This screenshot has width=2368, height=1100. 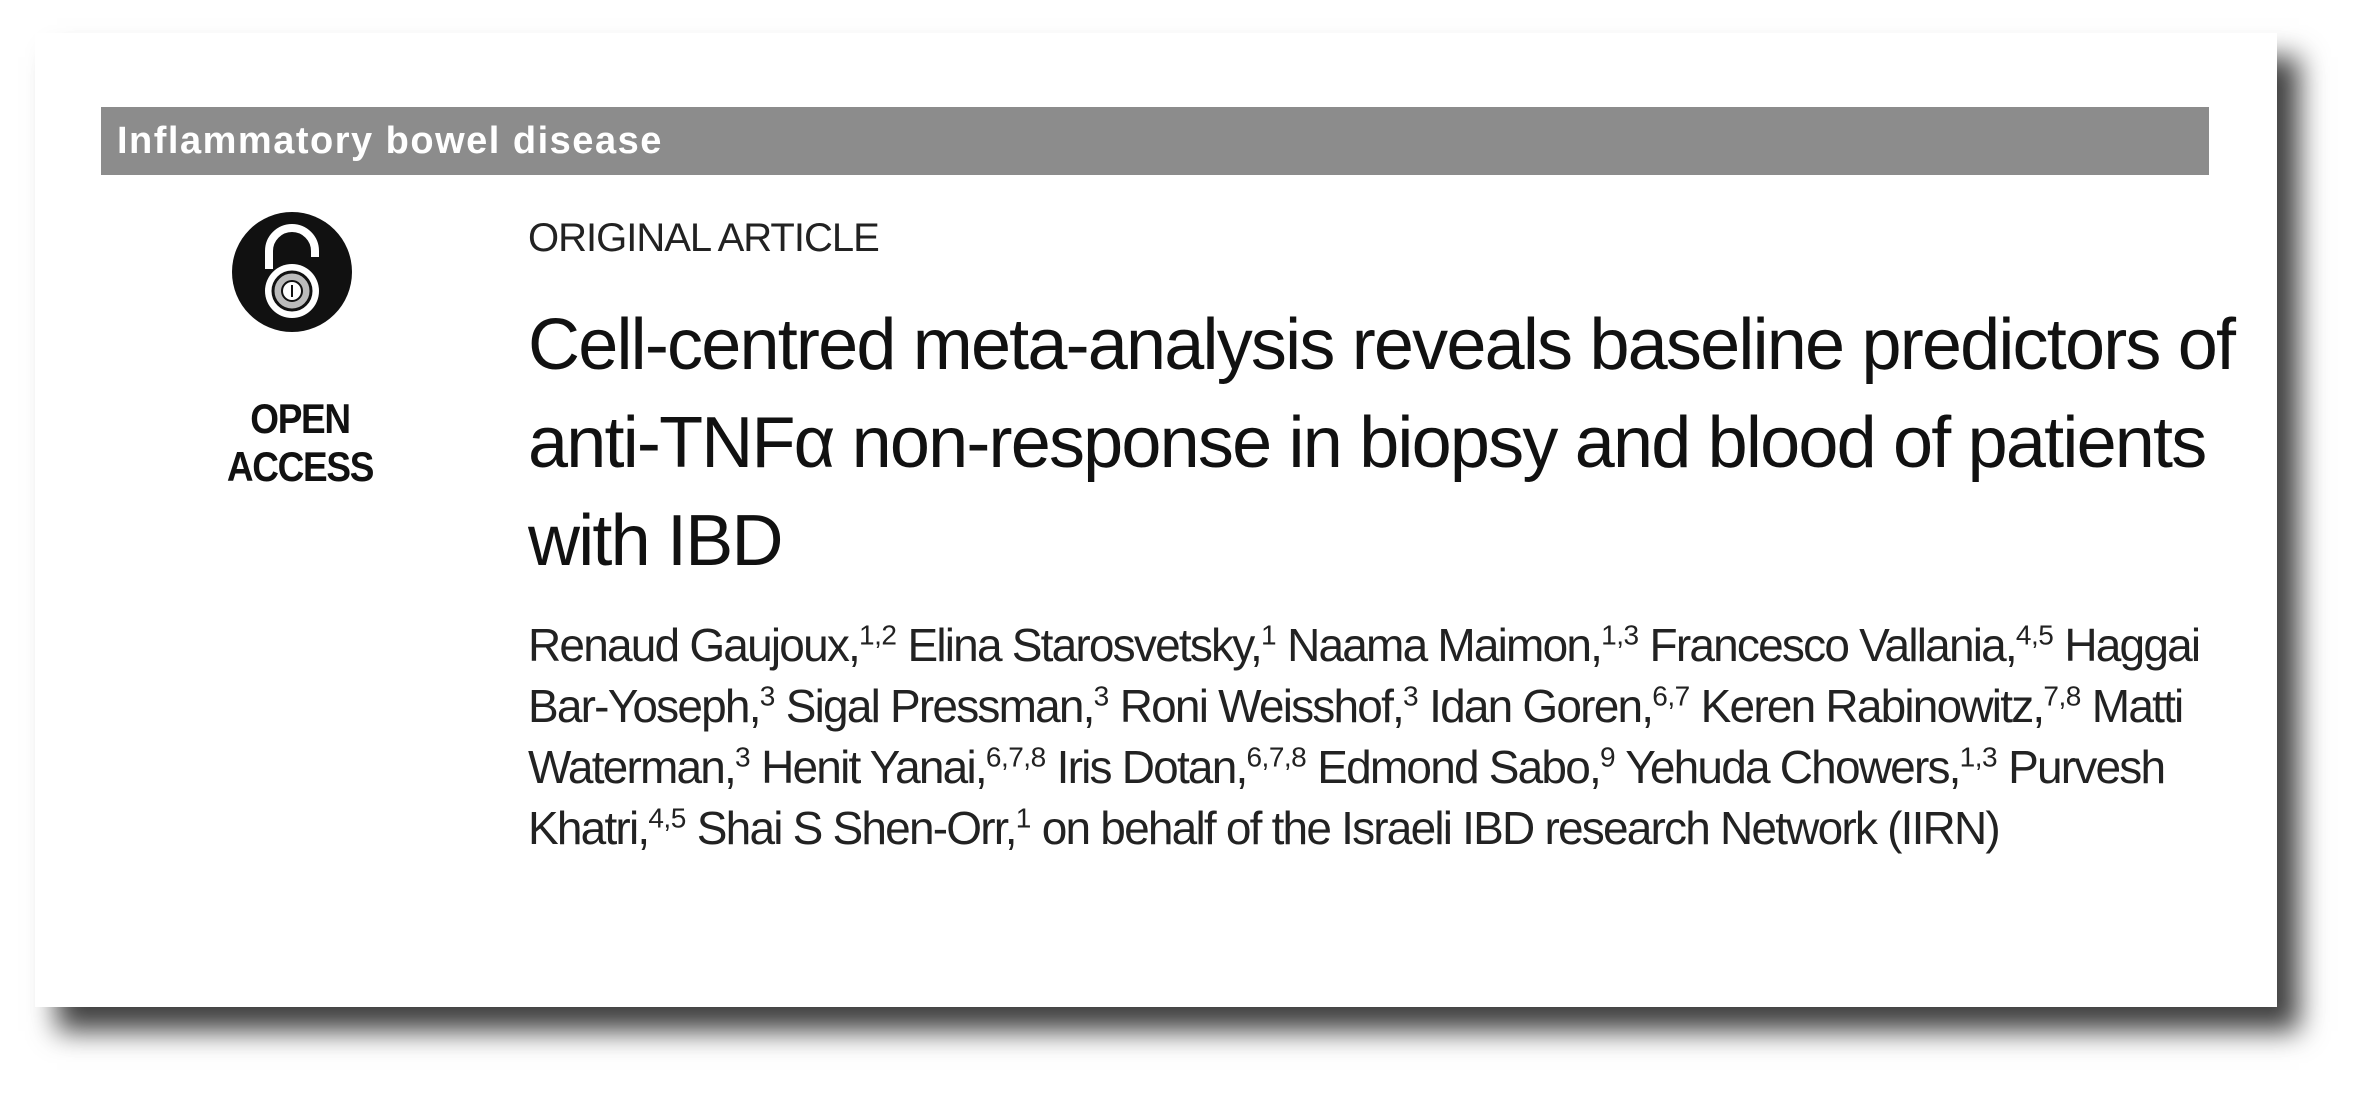 I want to click on author: Haggai Bar-Yoseph,3, so click(x=1364, y=675).